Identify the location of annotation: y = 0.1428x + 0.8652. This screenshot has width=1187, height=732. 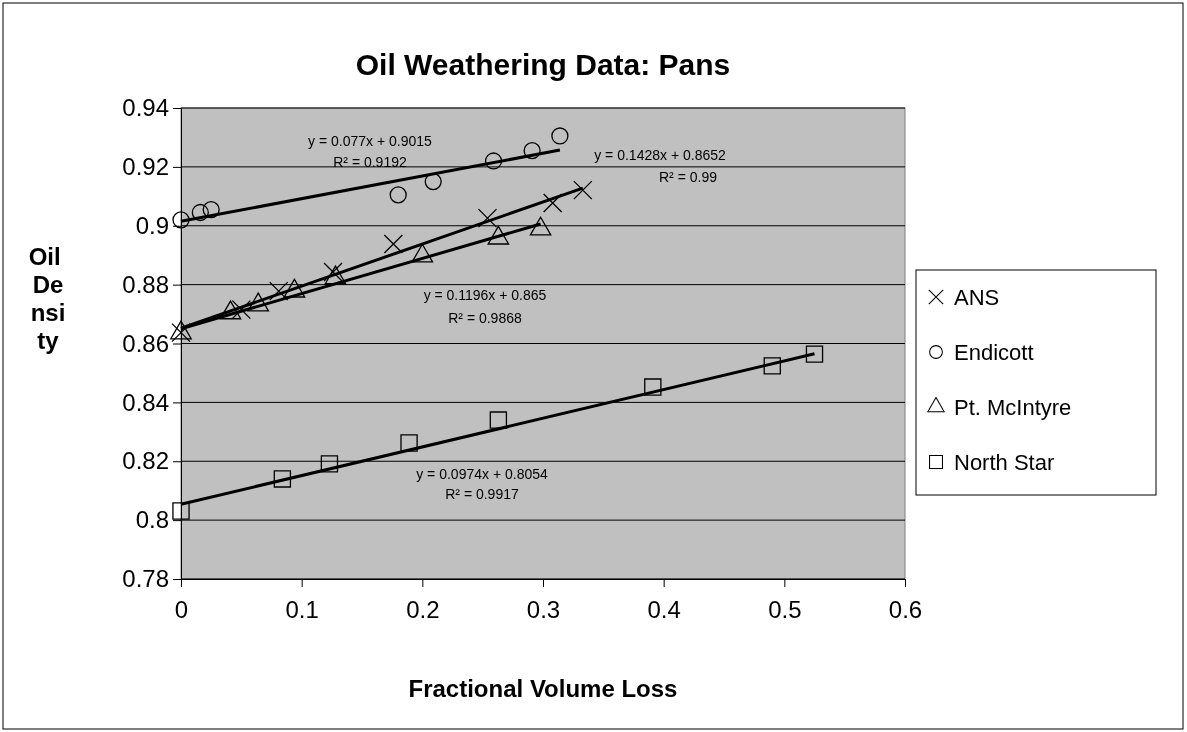
(660, 155).